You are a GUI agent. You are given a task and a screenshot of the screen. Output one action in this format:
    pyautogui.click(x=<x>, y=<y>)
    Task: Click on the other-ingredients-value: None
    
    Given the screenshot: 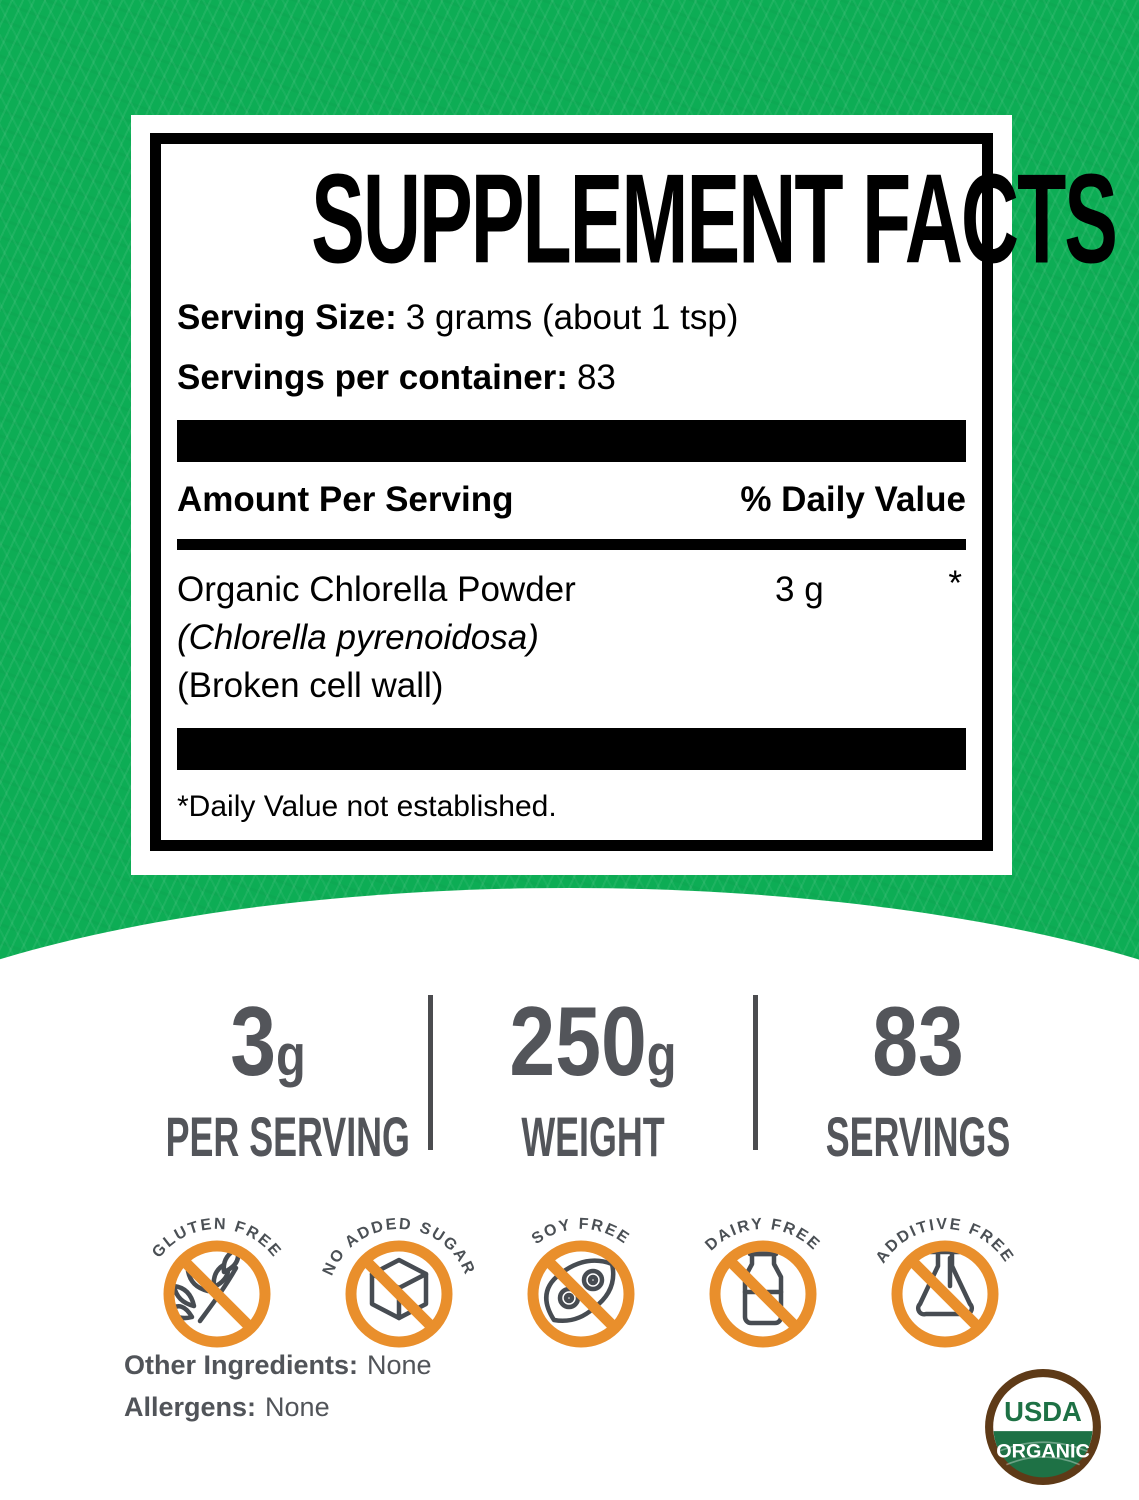 What is the action you would take?
    pyautogui.click(x=399, y=1365)
    